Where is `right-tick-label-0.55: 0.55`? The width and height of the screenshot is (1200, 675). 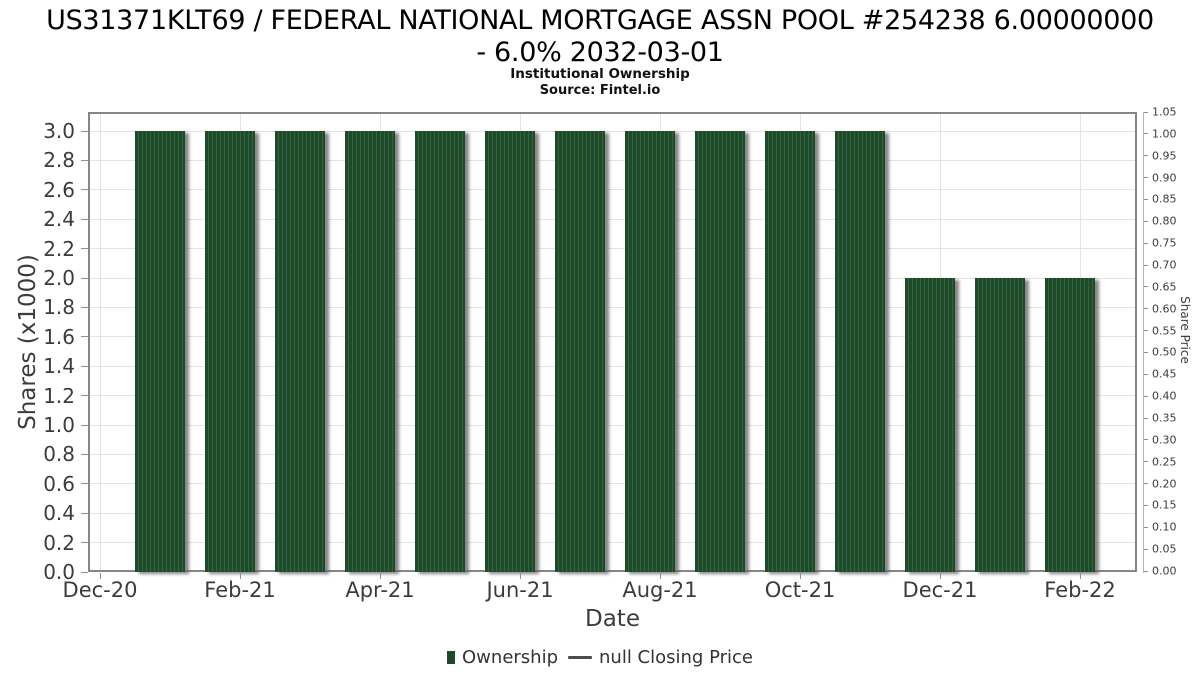
right-tick-label-0.55: 0.55 is located at coordinates (1164, 331).